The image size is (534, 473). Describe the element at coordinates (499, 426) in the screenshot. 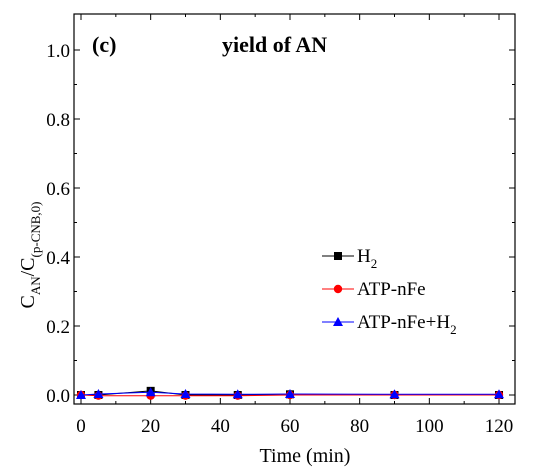

I see `x-tick-label: 120` at that location.